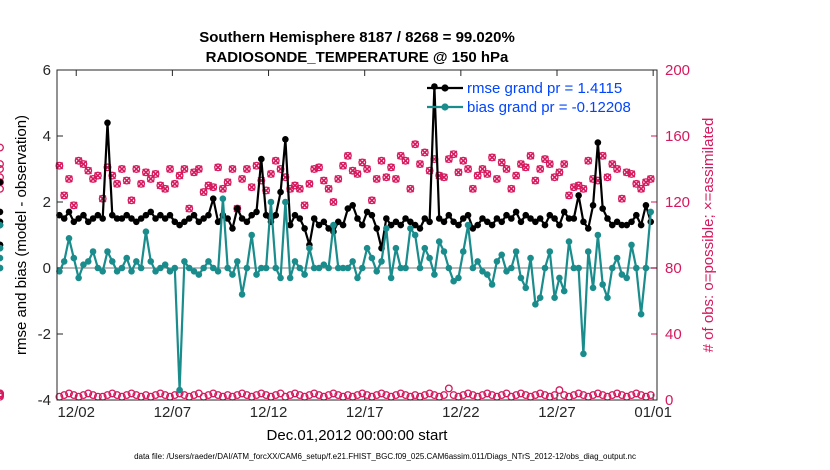 Image resolution: width=830 pixels, height=470 pixels. I want to click on y-tick-label-right: 160, so click(677, 136).